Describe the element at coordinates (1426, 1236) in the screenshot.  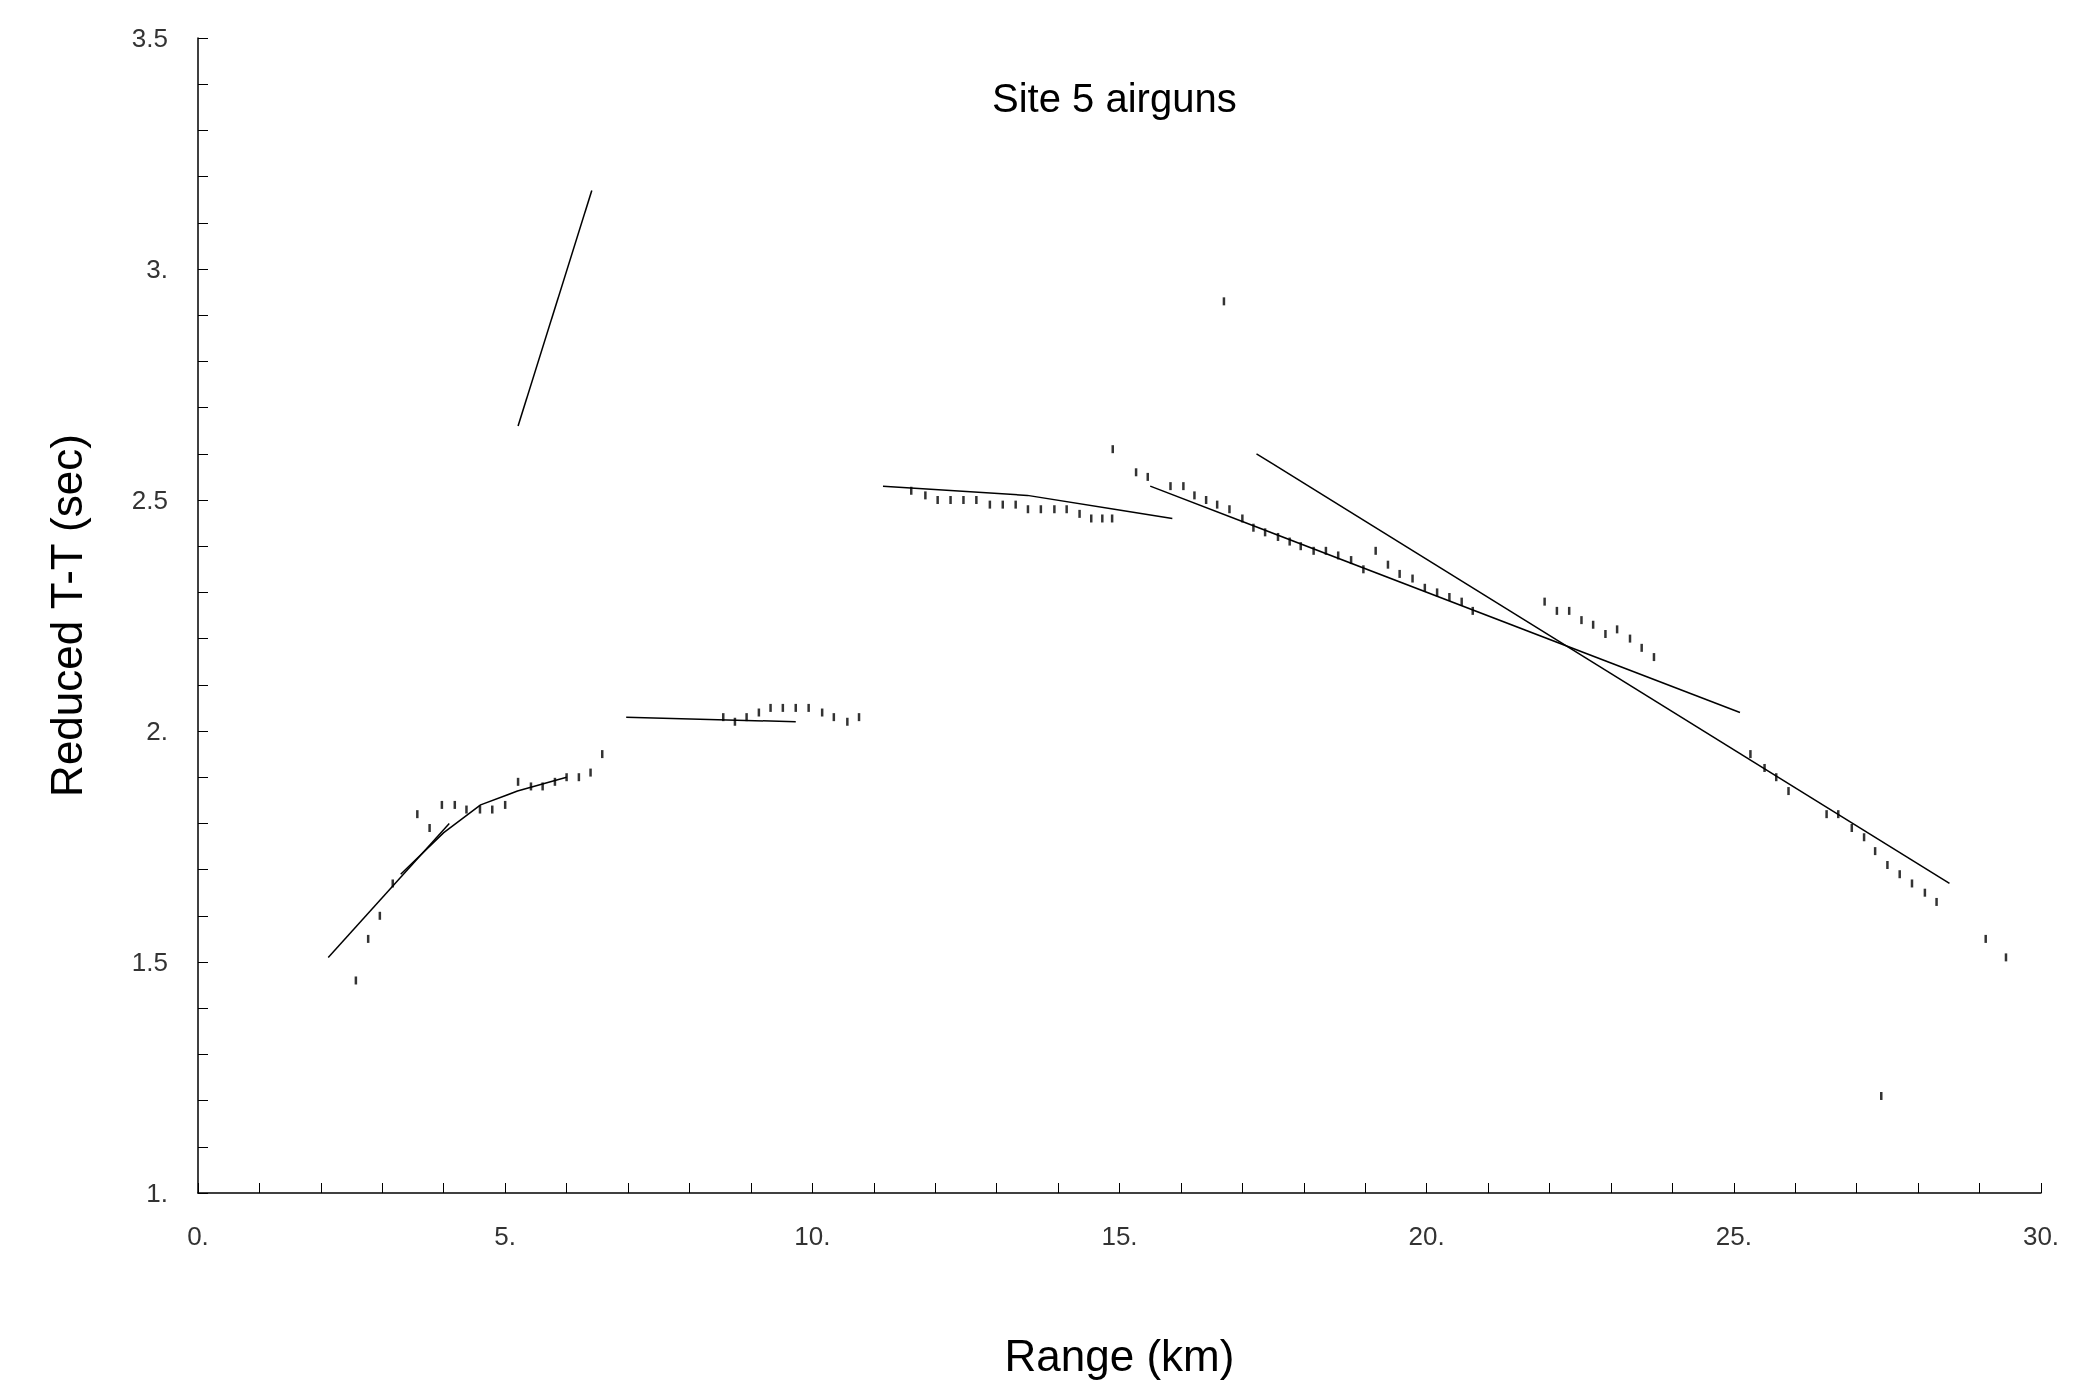
I see `x-tick-label: 20.` at that location.